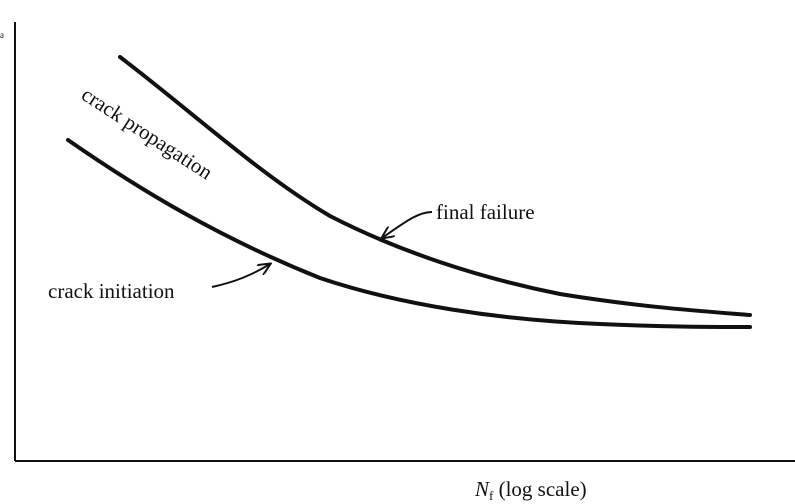 The image size is (795, 504). What do you see at coordinates (539, 489) in the screenshot?
I see `x-axis-suffix: (log scale)` at bounding box center [539, 489].